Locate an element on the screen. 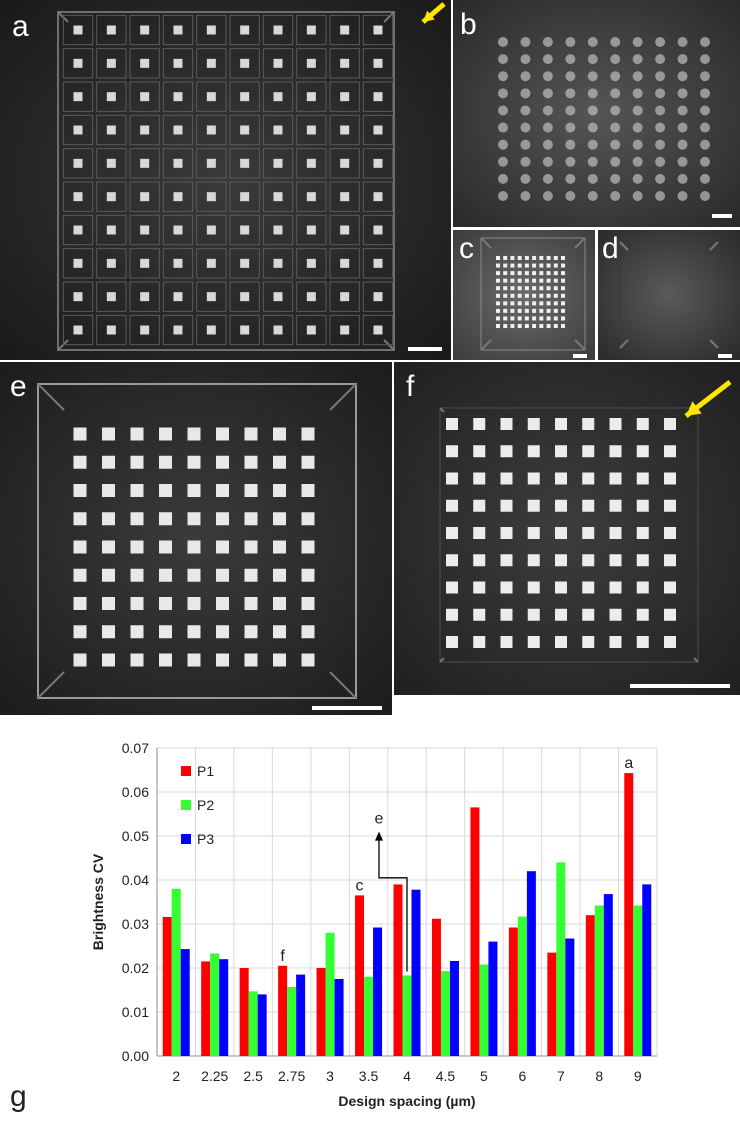  bar-p2 is located at coordinates (292, 1021).